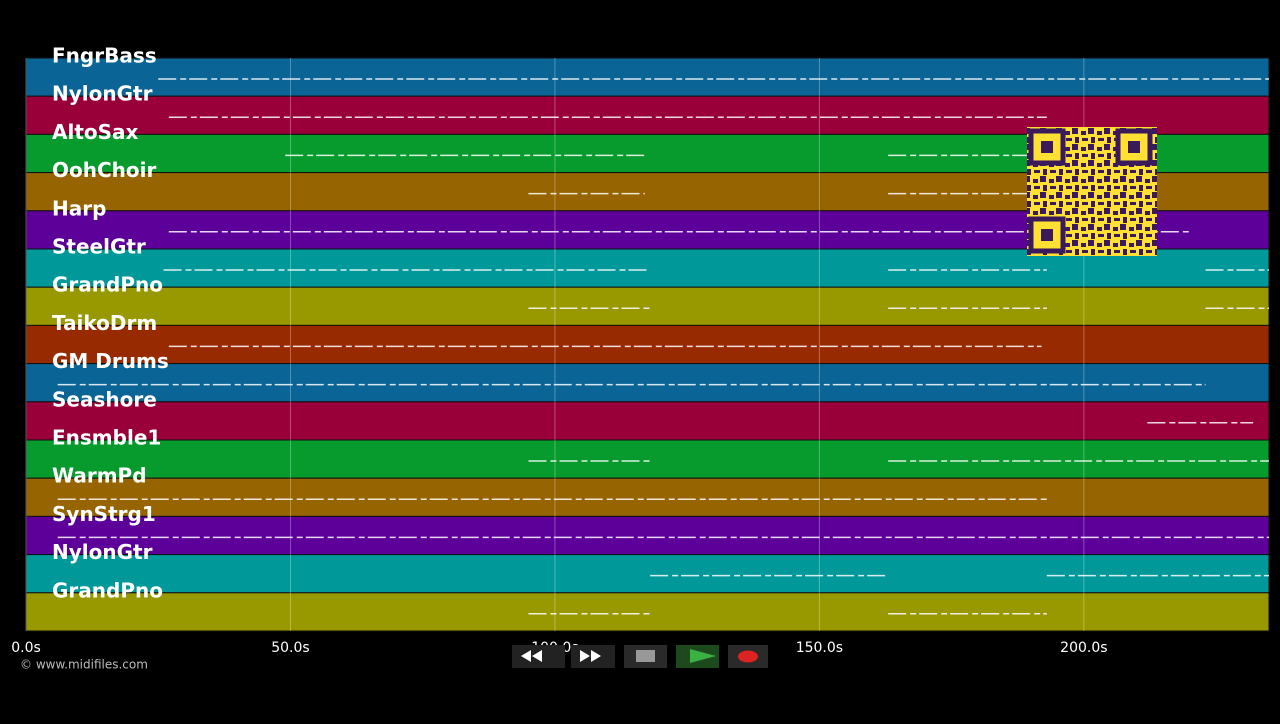 The width and height of the screenshot is (1280, 724). I want to click on transport-controls, so click(640, 656).